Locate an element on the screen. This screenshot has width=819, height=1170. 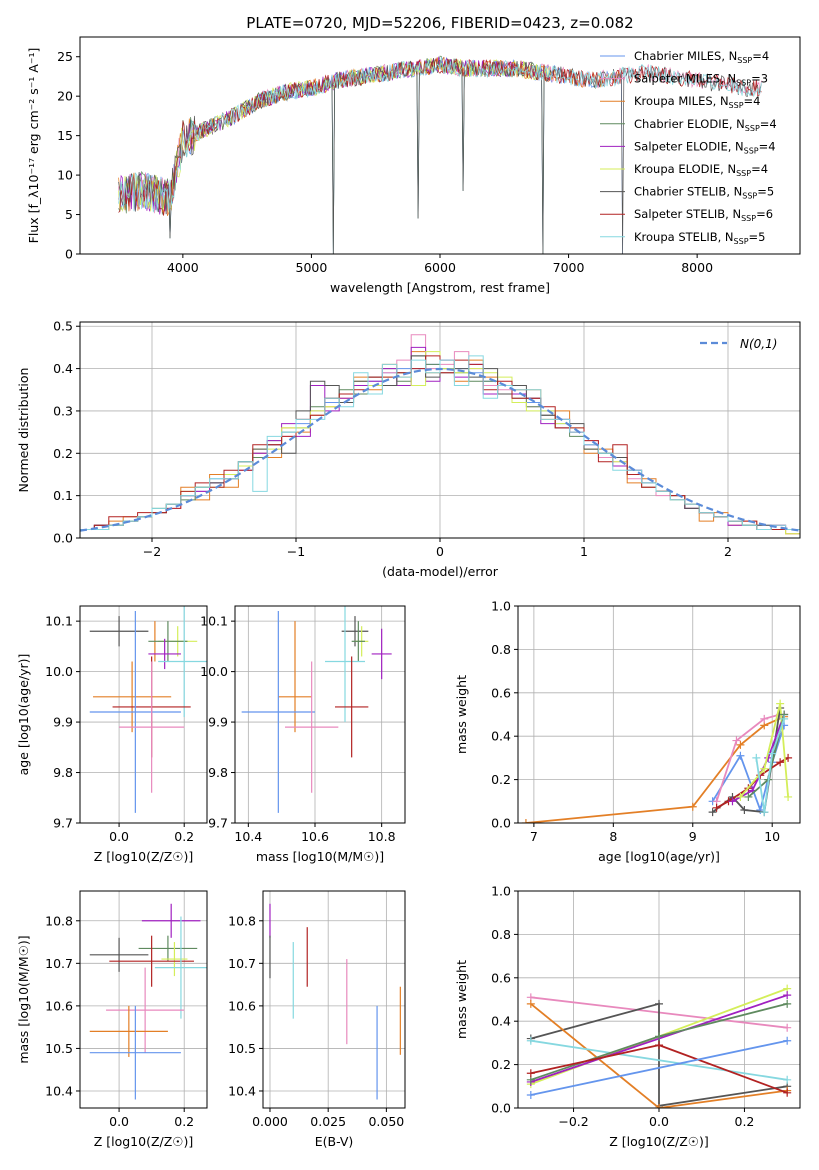
legend-entry: Chabrier MILES, NSSP=4 is located at coordinates (701, 57).